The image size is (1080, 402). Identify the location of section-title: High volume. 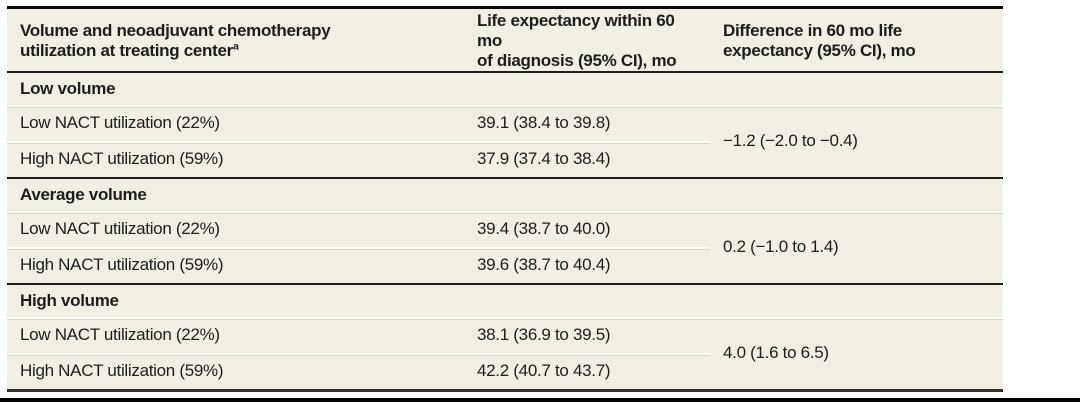
(505, 300).